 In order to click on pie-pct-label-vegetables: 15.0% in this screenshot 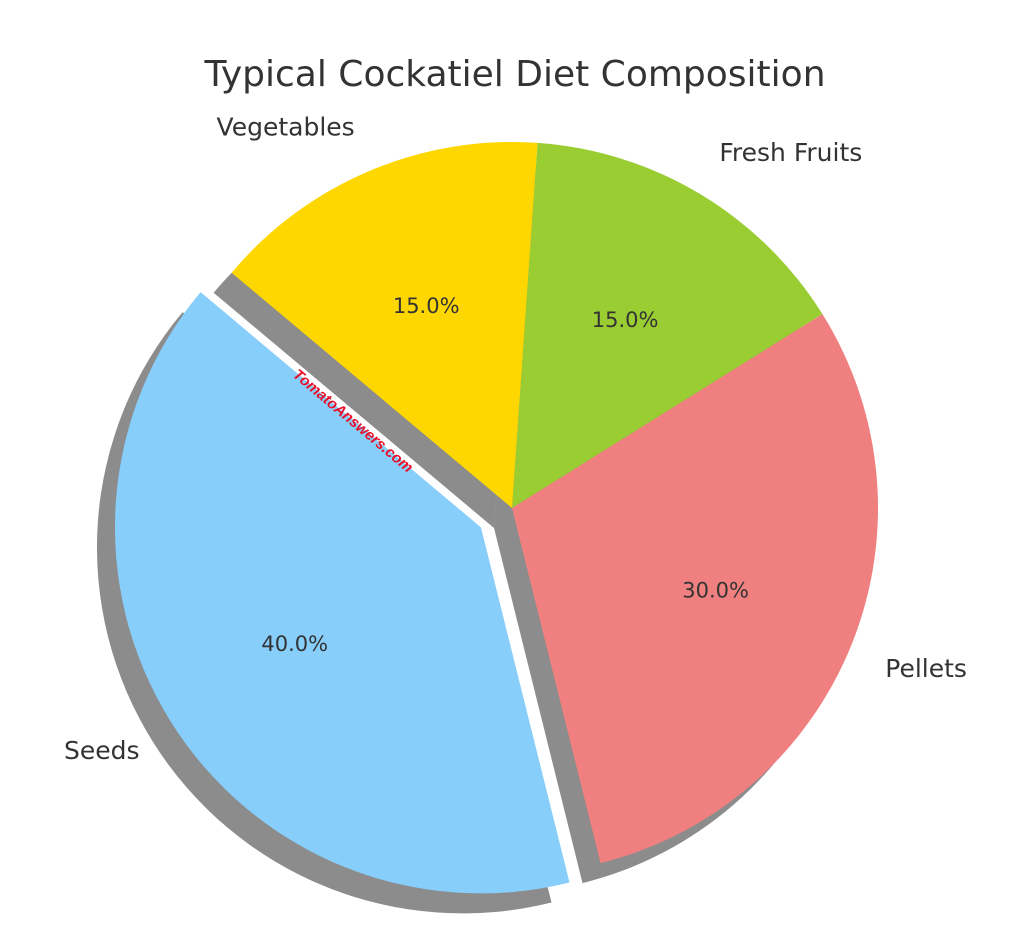, I will do `click(426, 306)`.